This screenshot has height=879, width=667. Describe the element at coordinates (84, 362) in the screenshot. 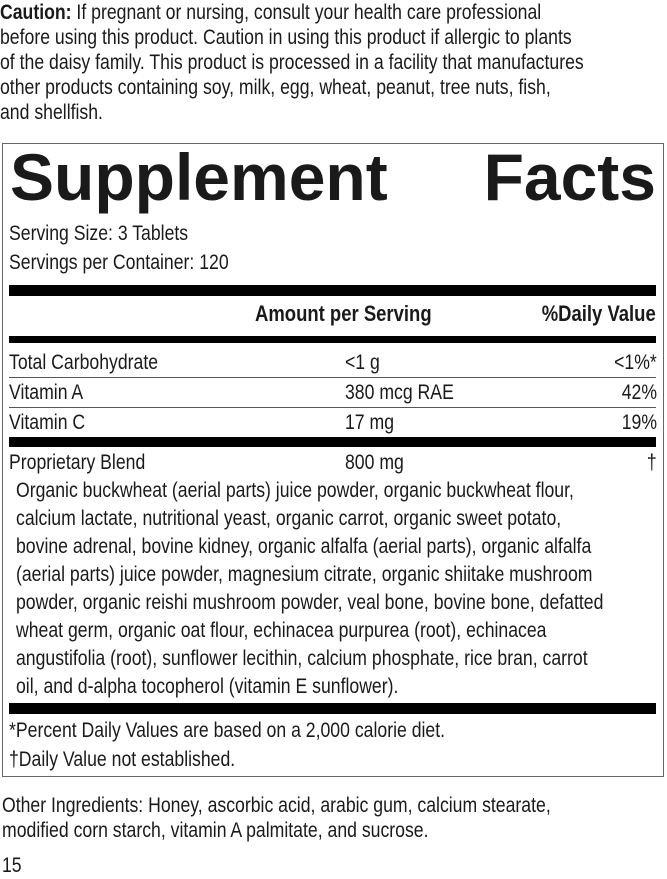

I see `nutrient-name: Total Carbohydrate` at that location.